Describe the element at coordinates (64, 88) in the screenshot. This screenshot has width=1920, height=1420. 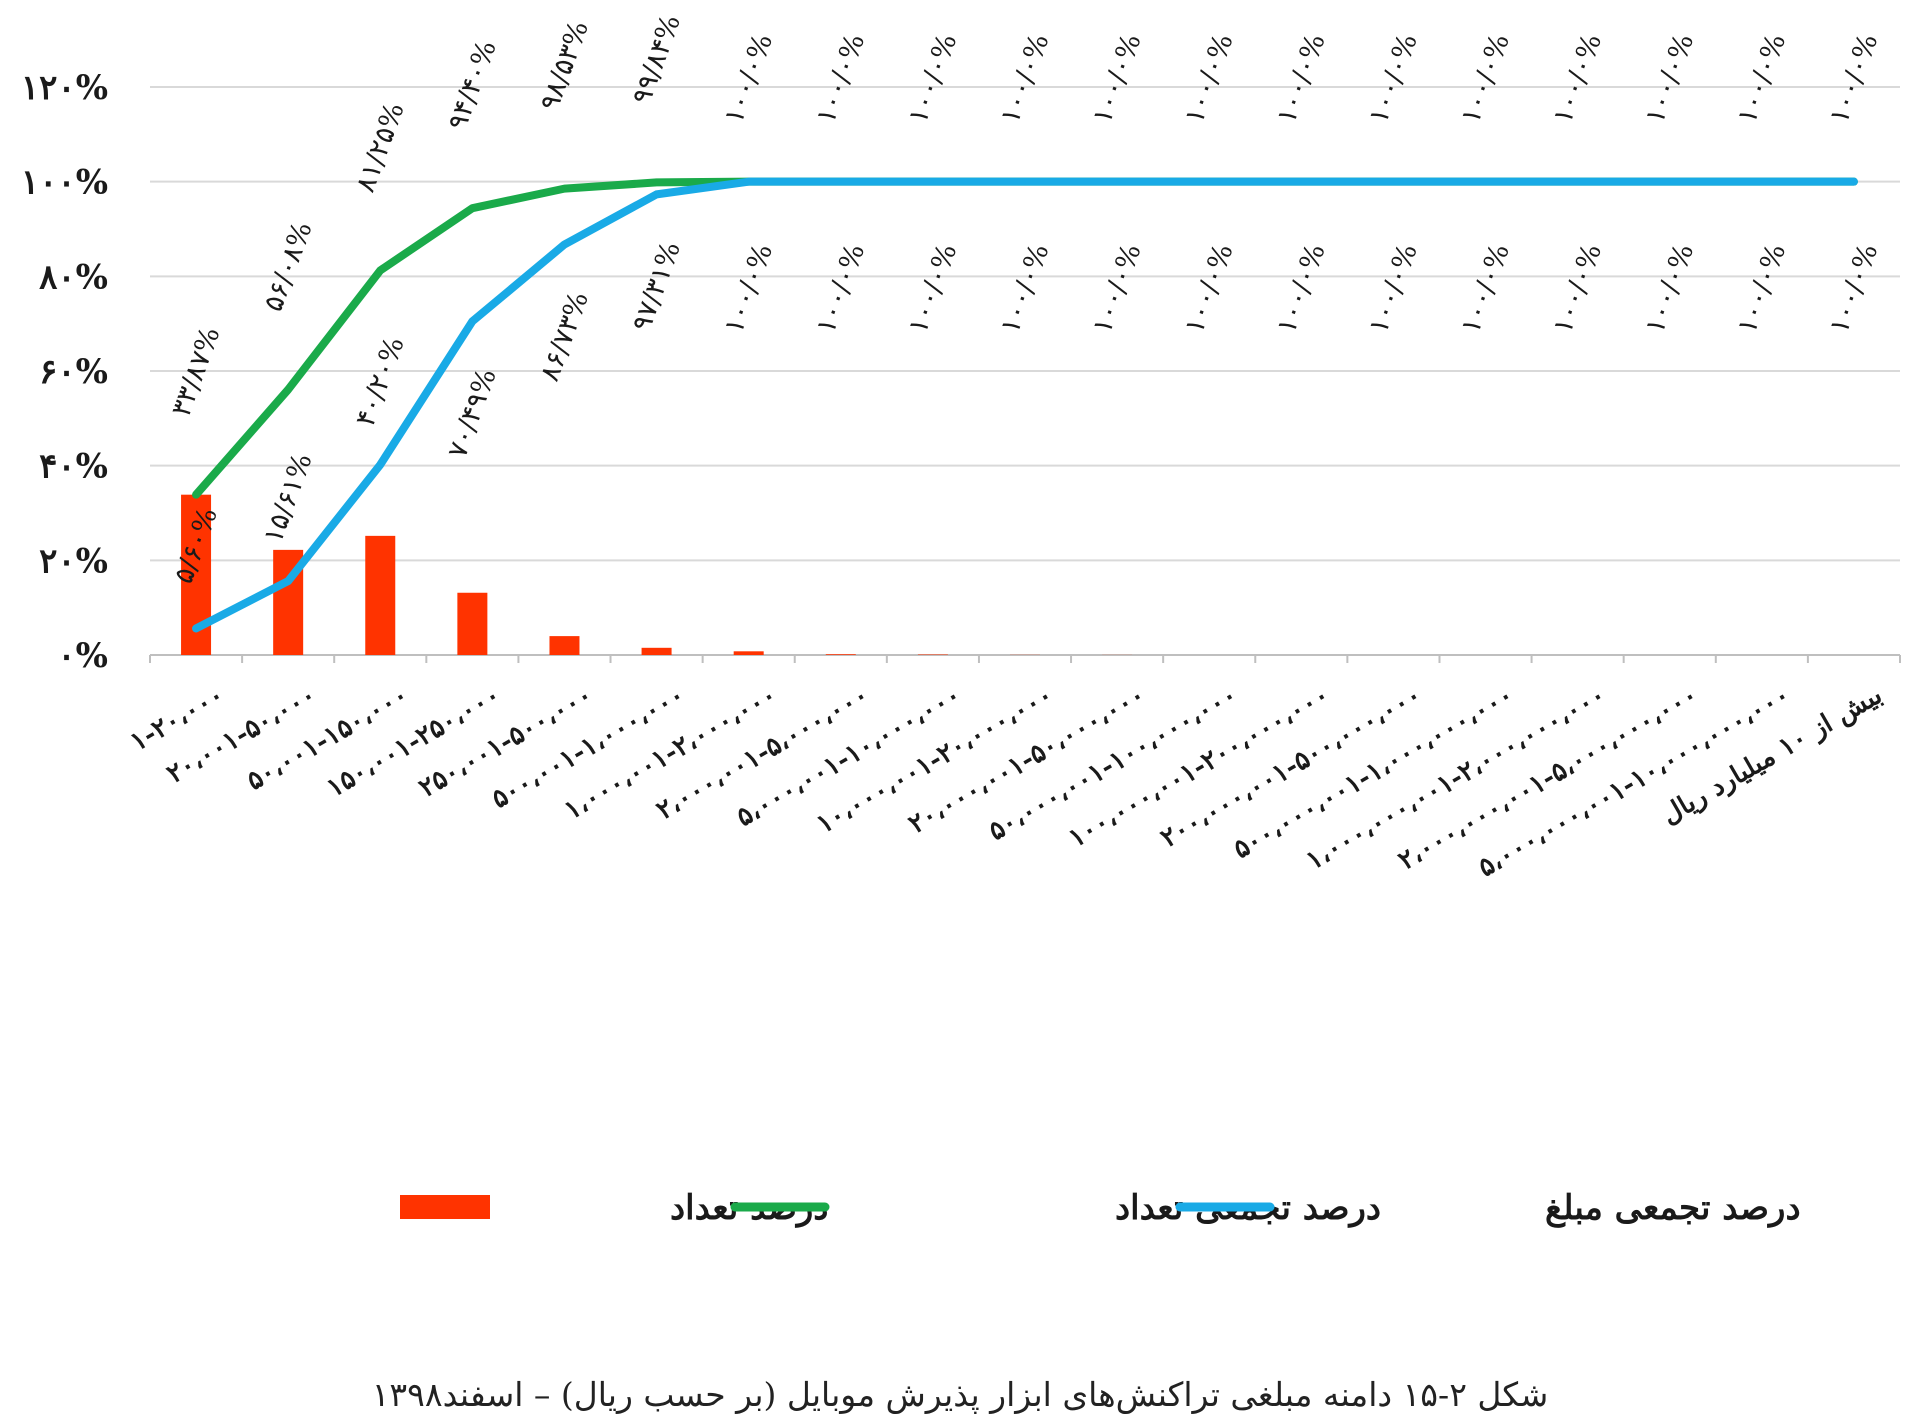
I see `y-tick-label: ۱۲۰%` at that location.